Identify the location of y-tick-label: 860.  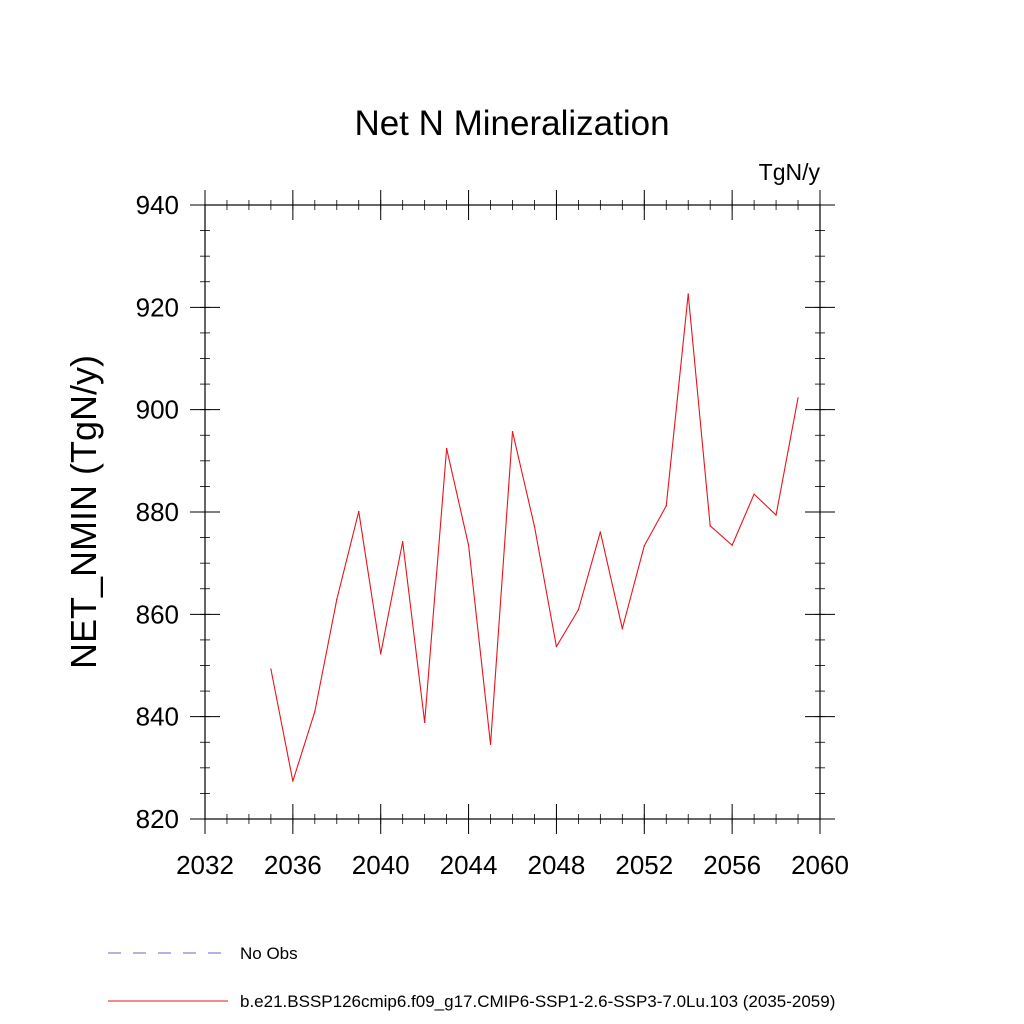
(157, 614).